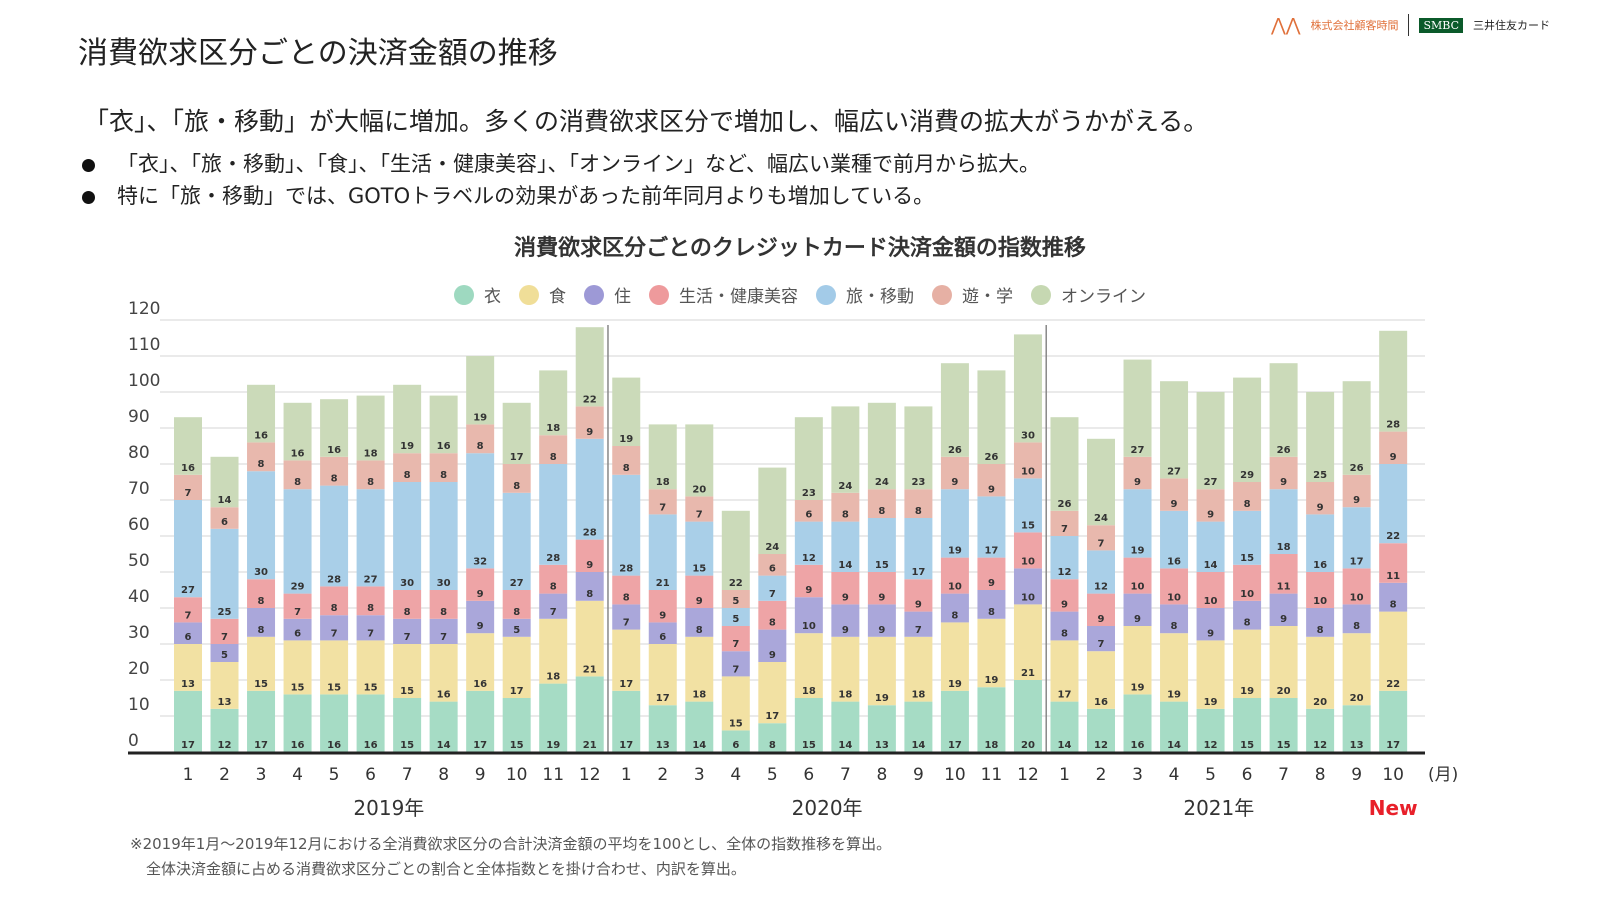 The height and width of the screenshot is (900, 1600). I want to click on x-tick-label: 6, so click(370, 775).